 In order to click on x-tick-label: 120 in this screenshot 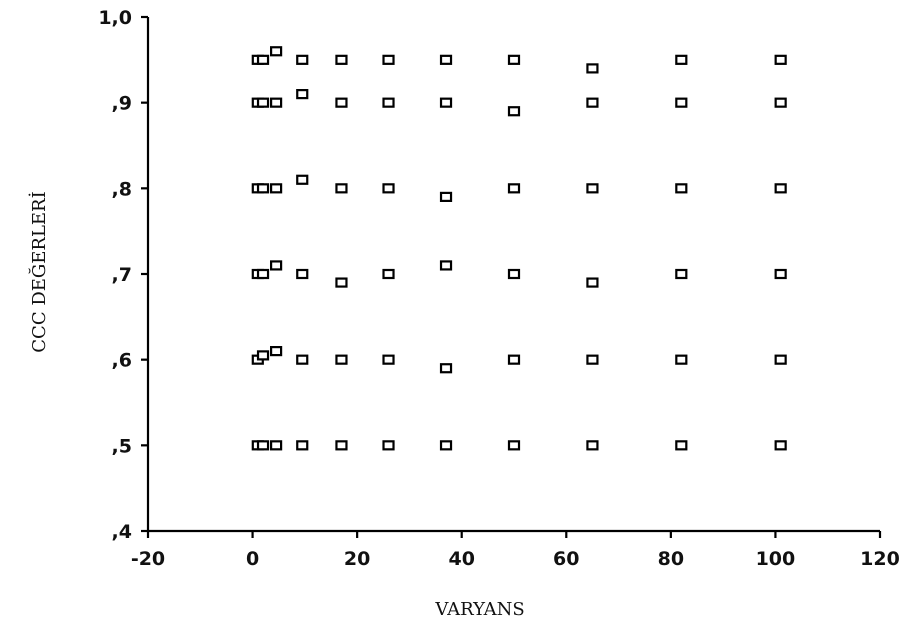, I will do `click(880, 559)`.